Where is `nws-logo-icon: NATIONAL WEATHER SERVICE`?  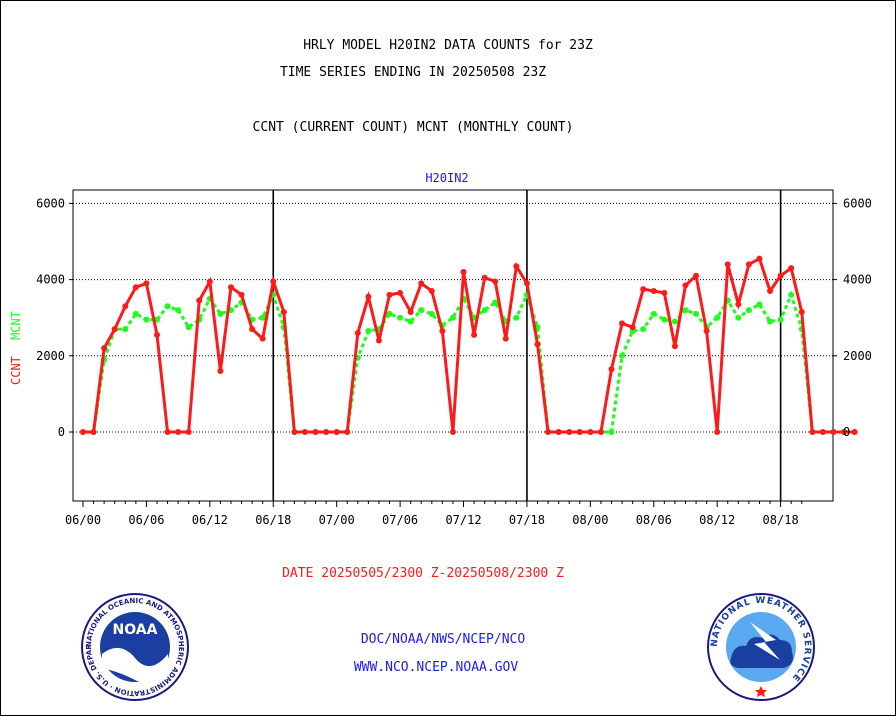
nws-logo-icon: NATIONAL WEATHER SERVICE is located at coordinates (761, 647).